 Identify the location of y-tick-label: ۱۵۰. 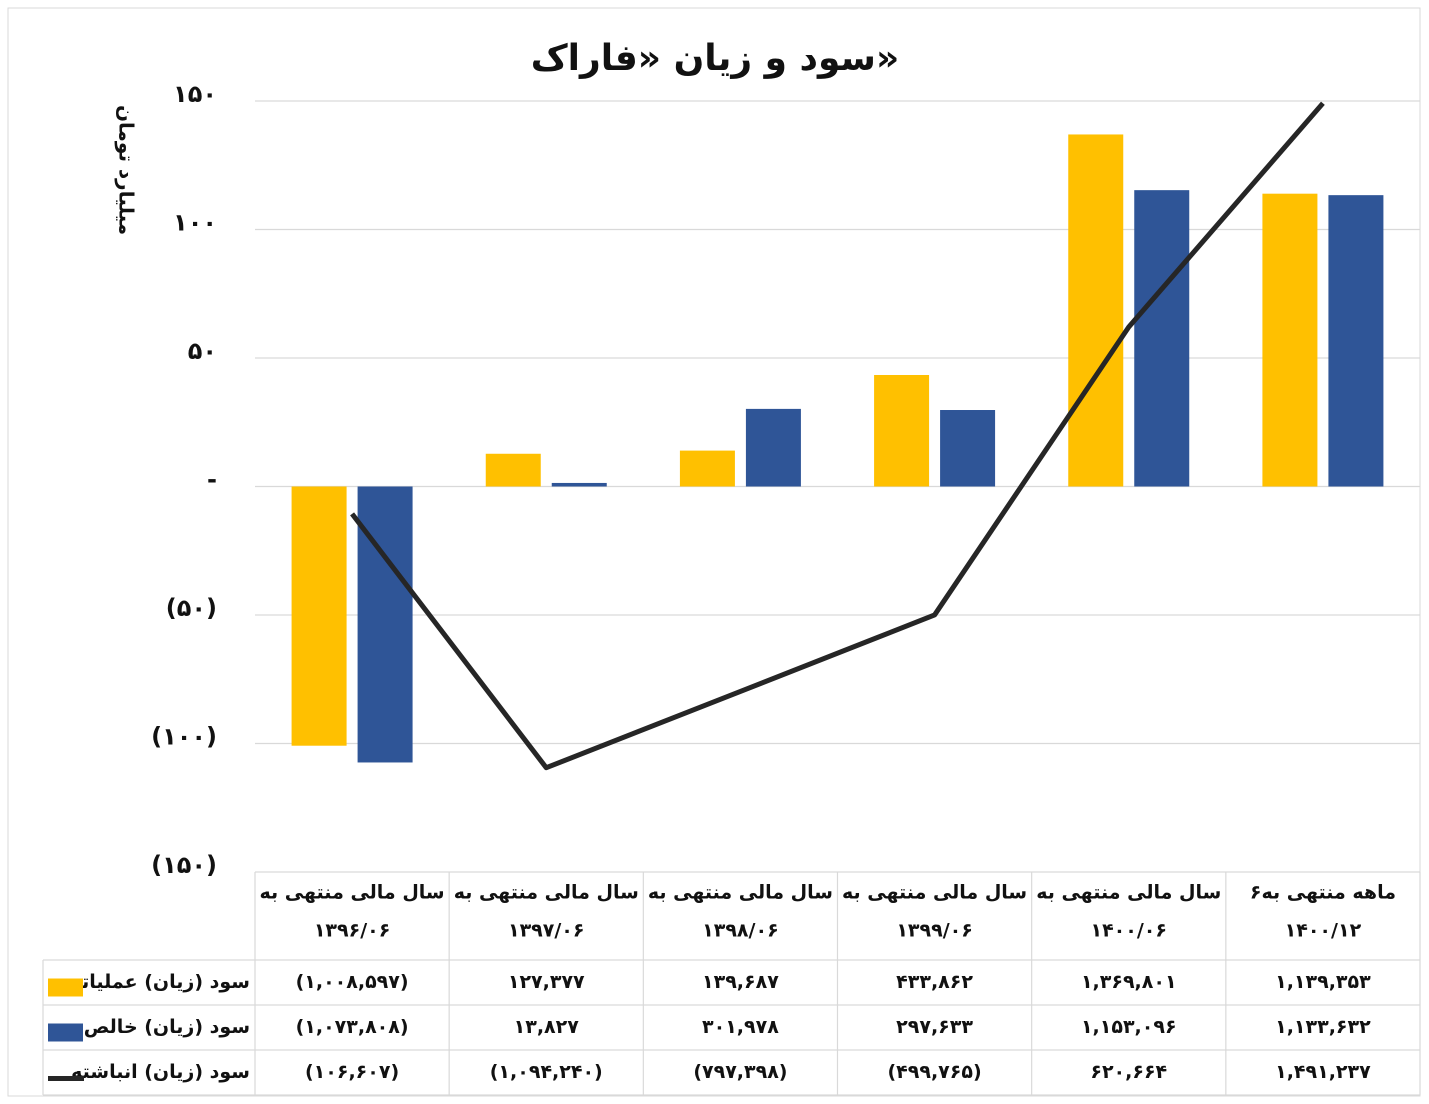
(195, 94).